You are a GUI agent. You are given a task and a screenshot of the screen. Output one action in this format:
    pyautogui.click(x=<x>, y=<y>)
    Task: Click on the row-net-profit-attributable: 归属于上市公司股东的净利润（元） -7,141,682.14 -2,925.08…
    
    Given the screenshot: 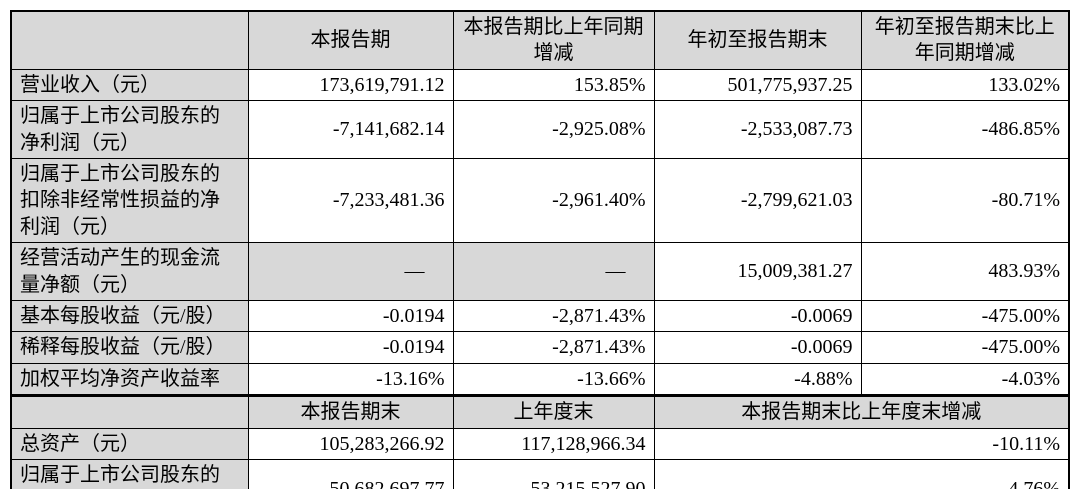 What is the action you would take?
    pyautogui.click(x=540, y=129)
    